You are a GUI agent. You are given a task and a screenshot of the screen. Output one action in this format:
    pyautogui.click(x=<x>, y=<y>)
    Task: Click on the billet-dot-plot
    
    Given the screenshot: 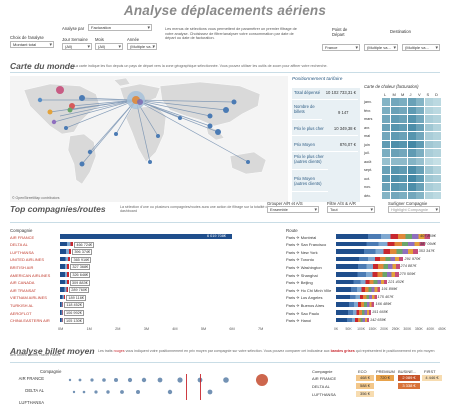 What is the action you would take?
    pyautogui.click(x=175, y=387)
    